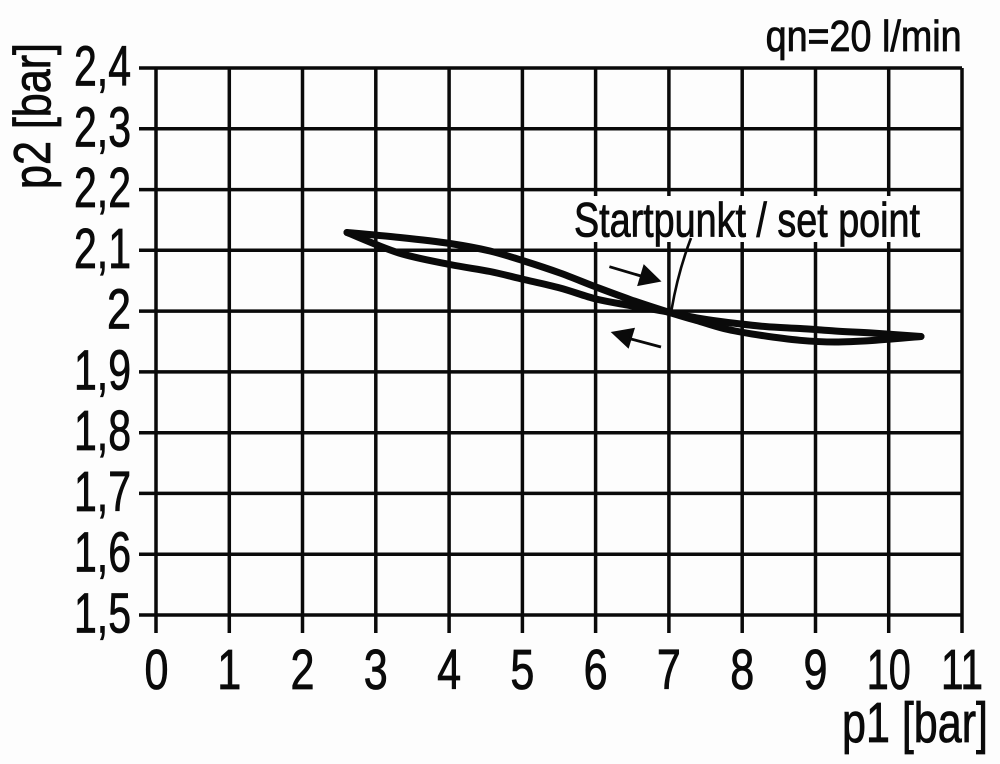 Image resolution: width=1000 pixels, height=764 pixels. What do you see at coordinates (962, 670) in the screenshot?
I see `svg-text: 11` at bounding box center [962, 670].